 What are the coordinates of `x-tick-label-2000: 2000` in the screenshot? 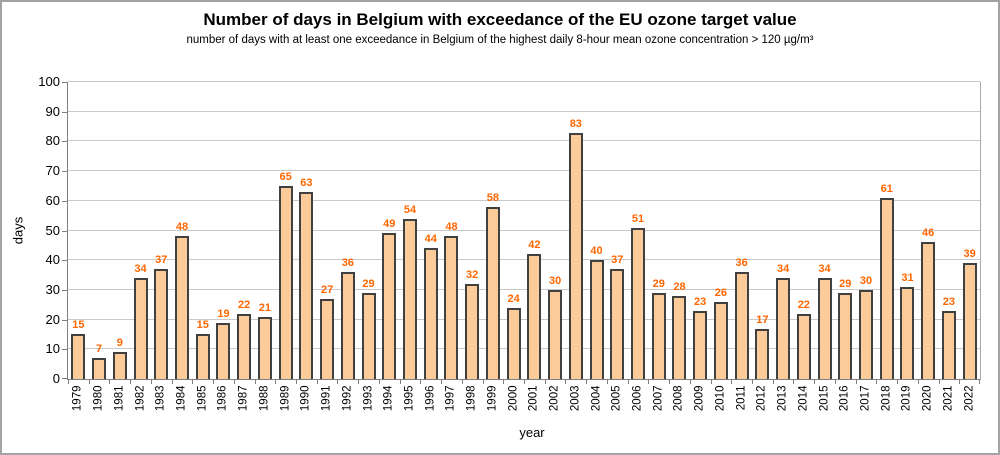 It's located at (513, 398).